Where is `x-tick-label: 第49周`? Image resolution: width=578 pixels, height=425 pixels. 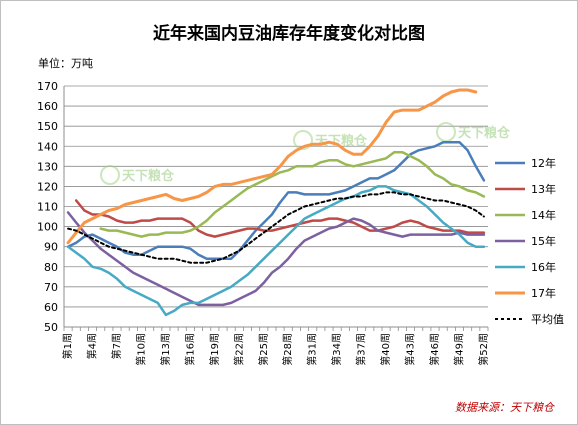
x-tick-label: 第49周 is located at coordinates (458, 349).